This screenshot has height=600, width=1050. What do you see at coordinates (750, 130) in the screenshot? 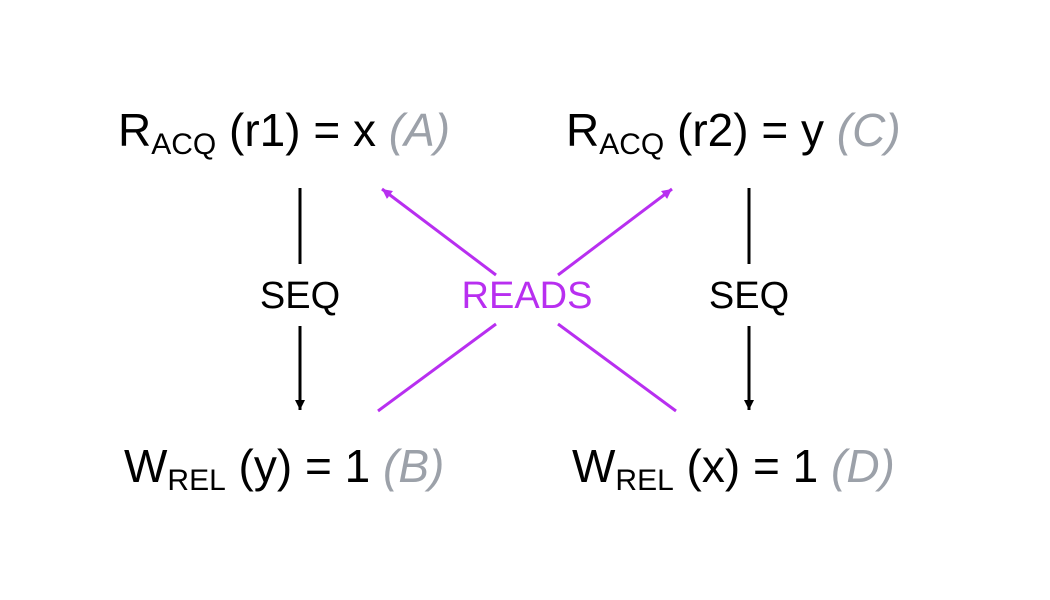
I see `node-c-expr: (r2) = y` at bounding box center [750, 130].